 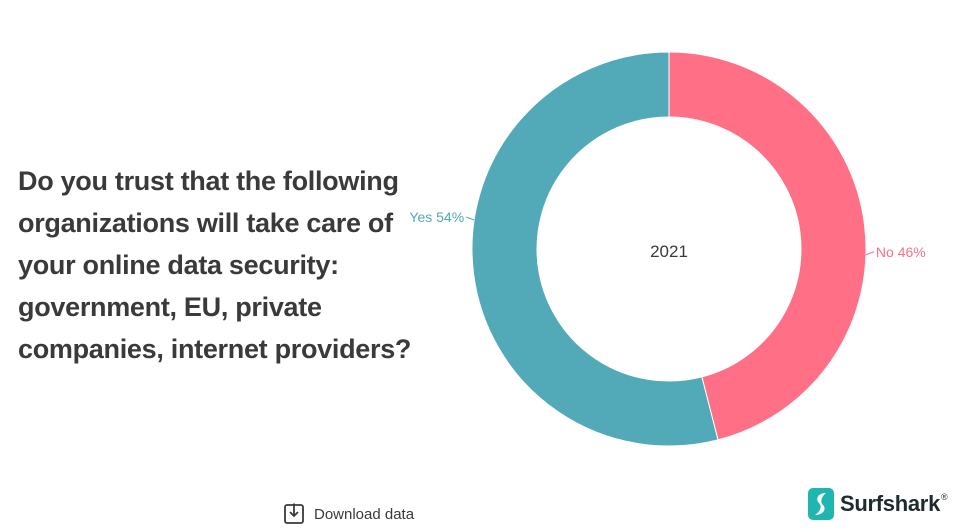 I want to click on center-label: 2021, so click(x=669, y=251).